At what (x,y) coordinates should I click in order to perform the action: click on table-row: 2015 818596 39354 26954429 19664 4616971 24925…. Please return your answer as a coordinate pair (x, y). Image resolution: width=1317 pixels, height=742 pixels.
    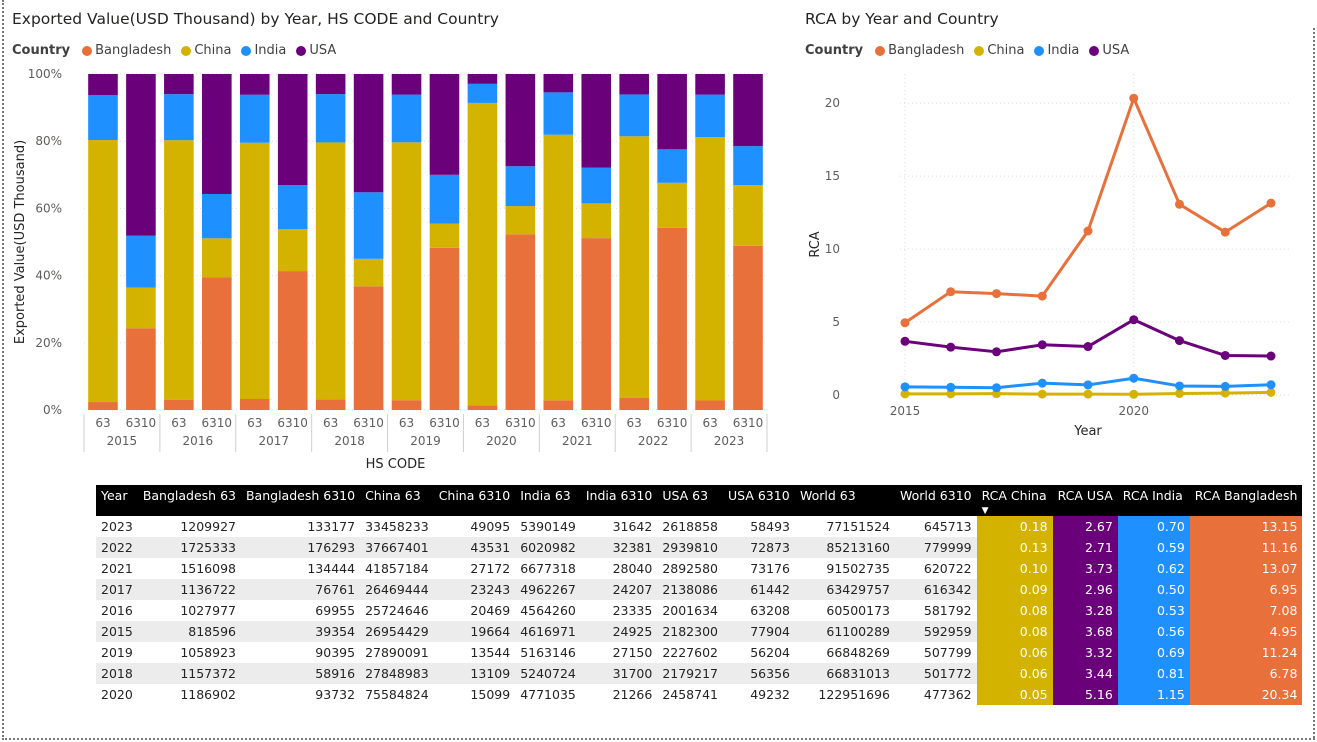
    Looking at the image, I should click on (699, 631).